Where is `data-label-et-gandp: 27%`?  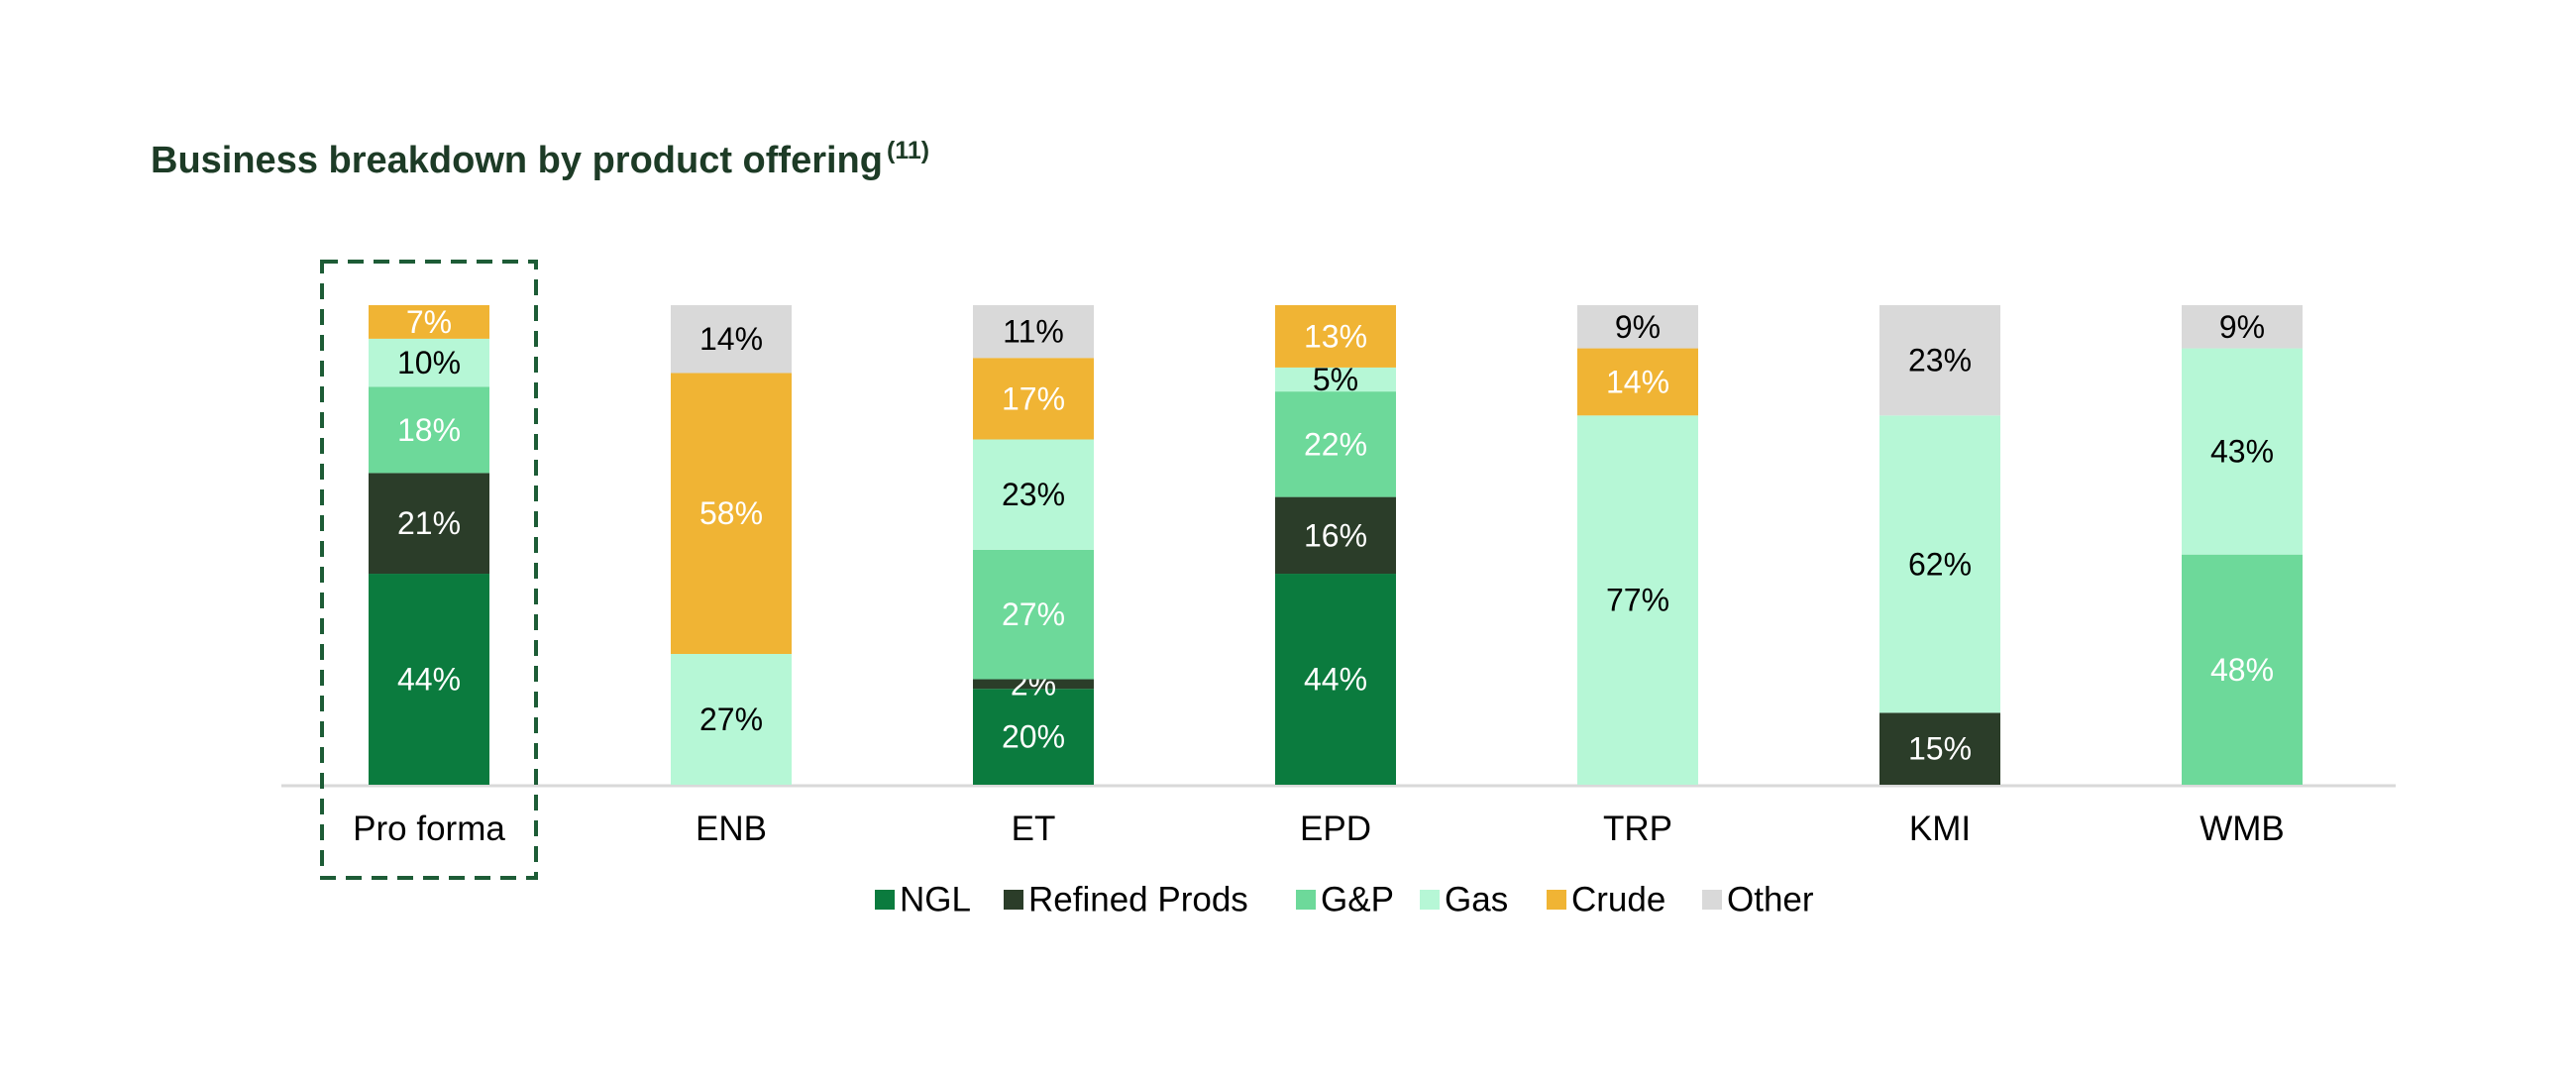
data-label-et-gandp: 27% is located at coordinates (1033, 614).